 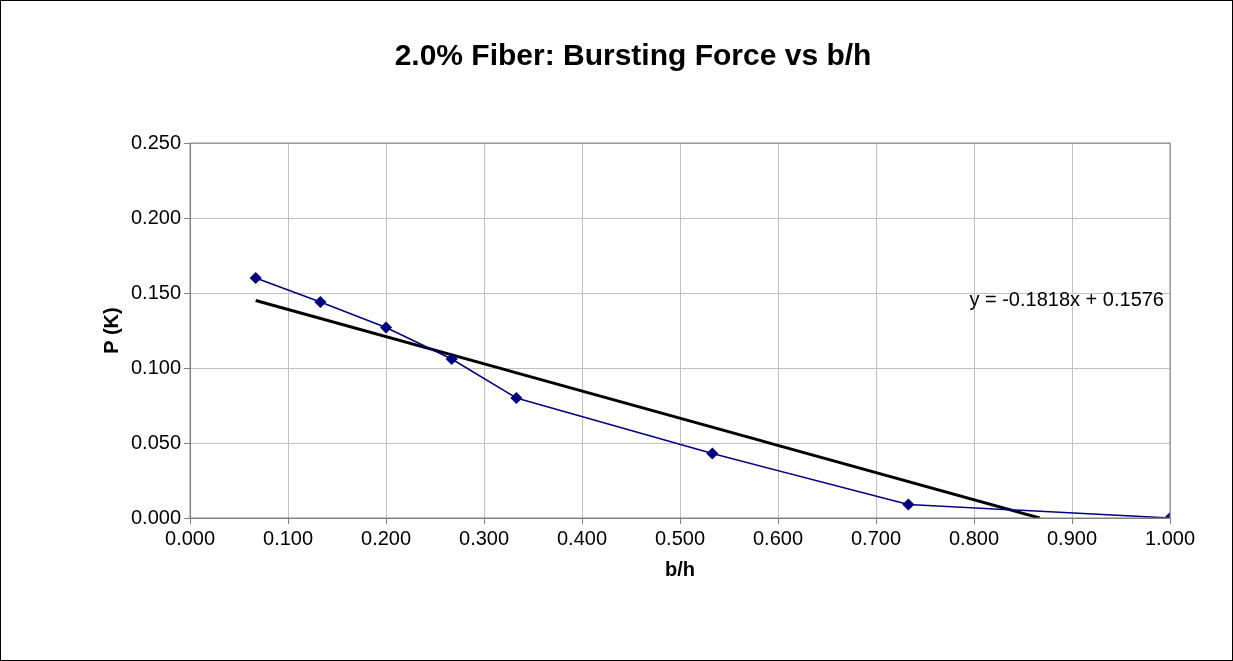 I want to click on x-axis-title: b/h, so click(x=680, y=568).